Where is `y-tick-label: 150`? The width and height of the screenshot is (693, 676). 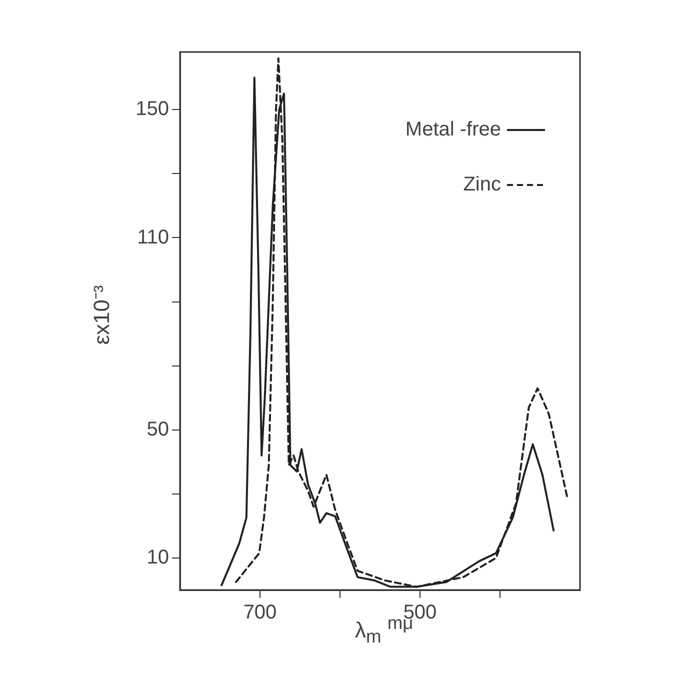 y-tick-label: 150 is located at coordinates (152, 109).